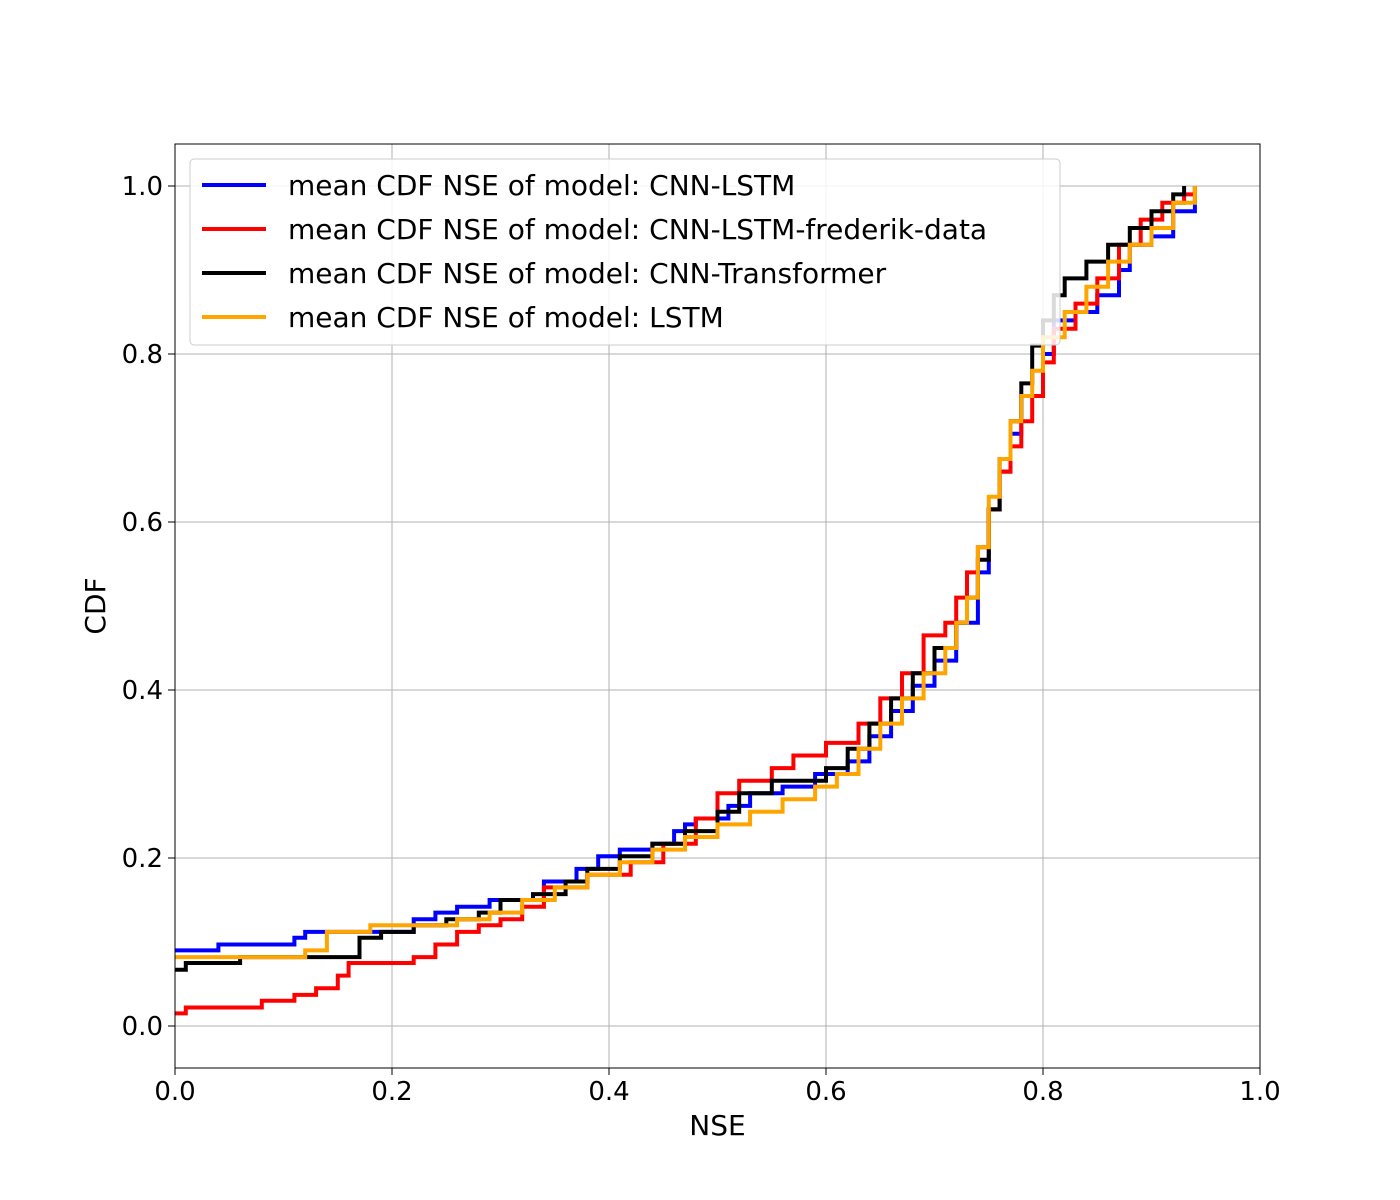 The height and width of the screenshot is (1200, 1400). I want to click on legend-label-1: mean CDF NSE of model: CNN-LSTM, so click(541, 185).